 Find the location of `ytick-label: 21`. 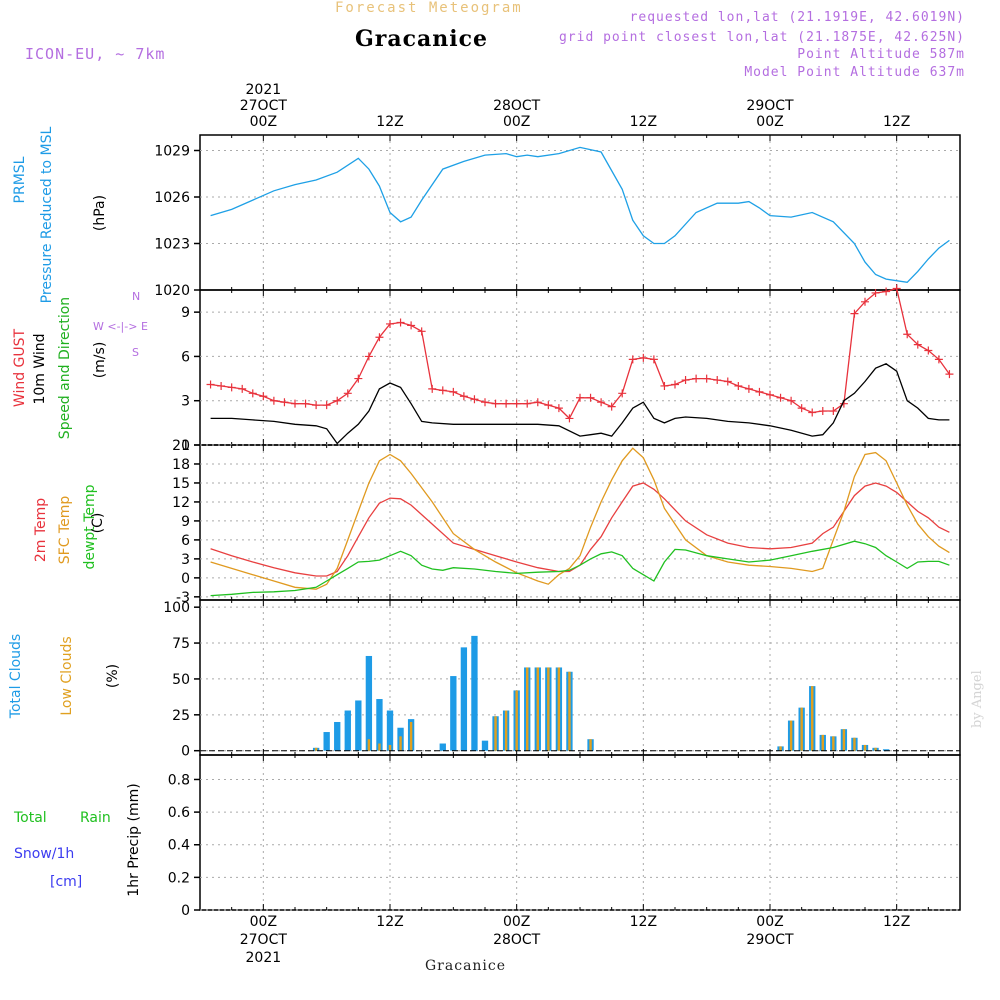

ytick-label: 21 is located at coordinates (181, 446).